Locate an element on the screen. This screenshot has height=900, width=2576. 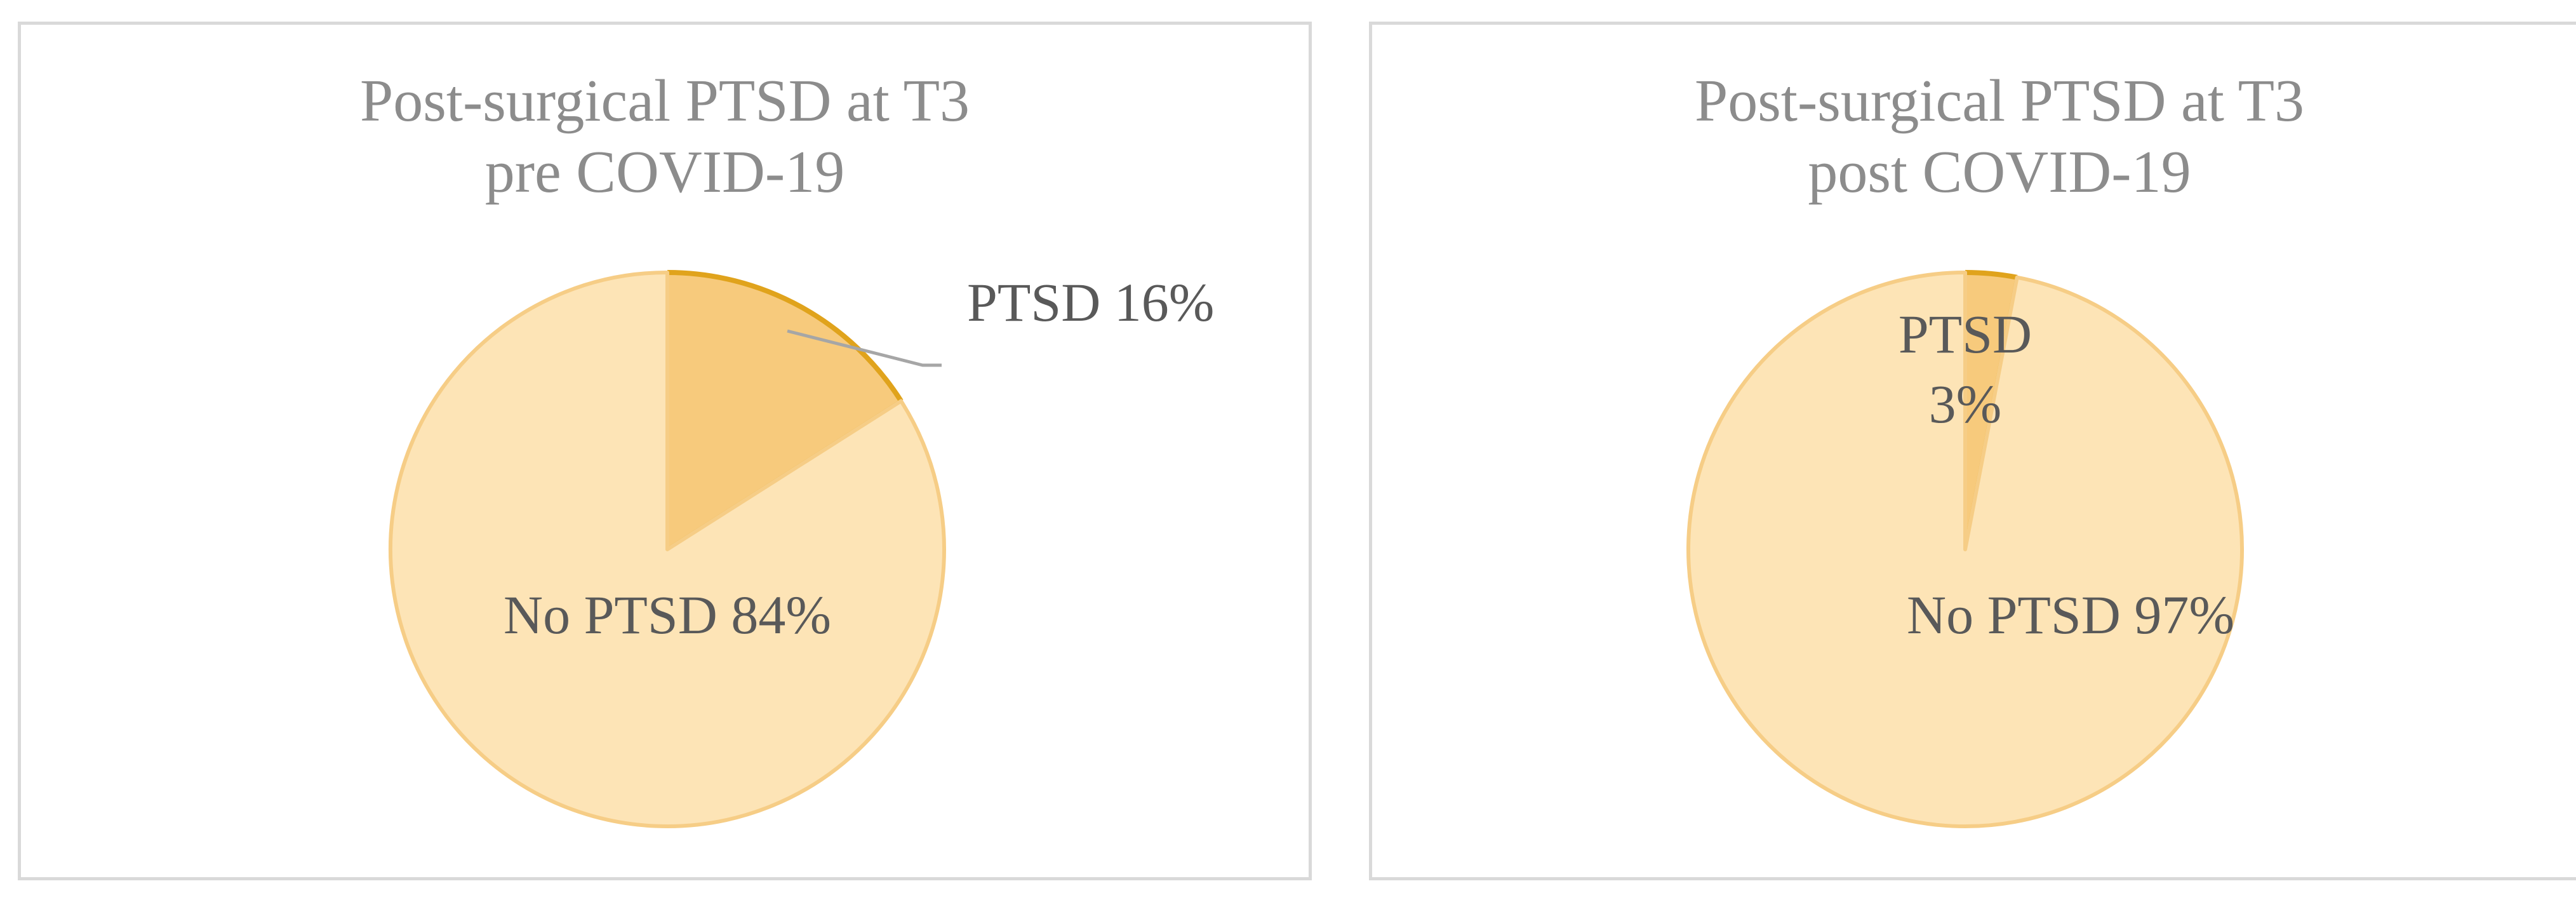
chart-title: Post-surgical PTSD at T3 post COVID-19 is located at coordinates (1974, 137).